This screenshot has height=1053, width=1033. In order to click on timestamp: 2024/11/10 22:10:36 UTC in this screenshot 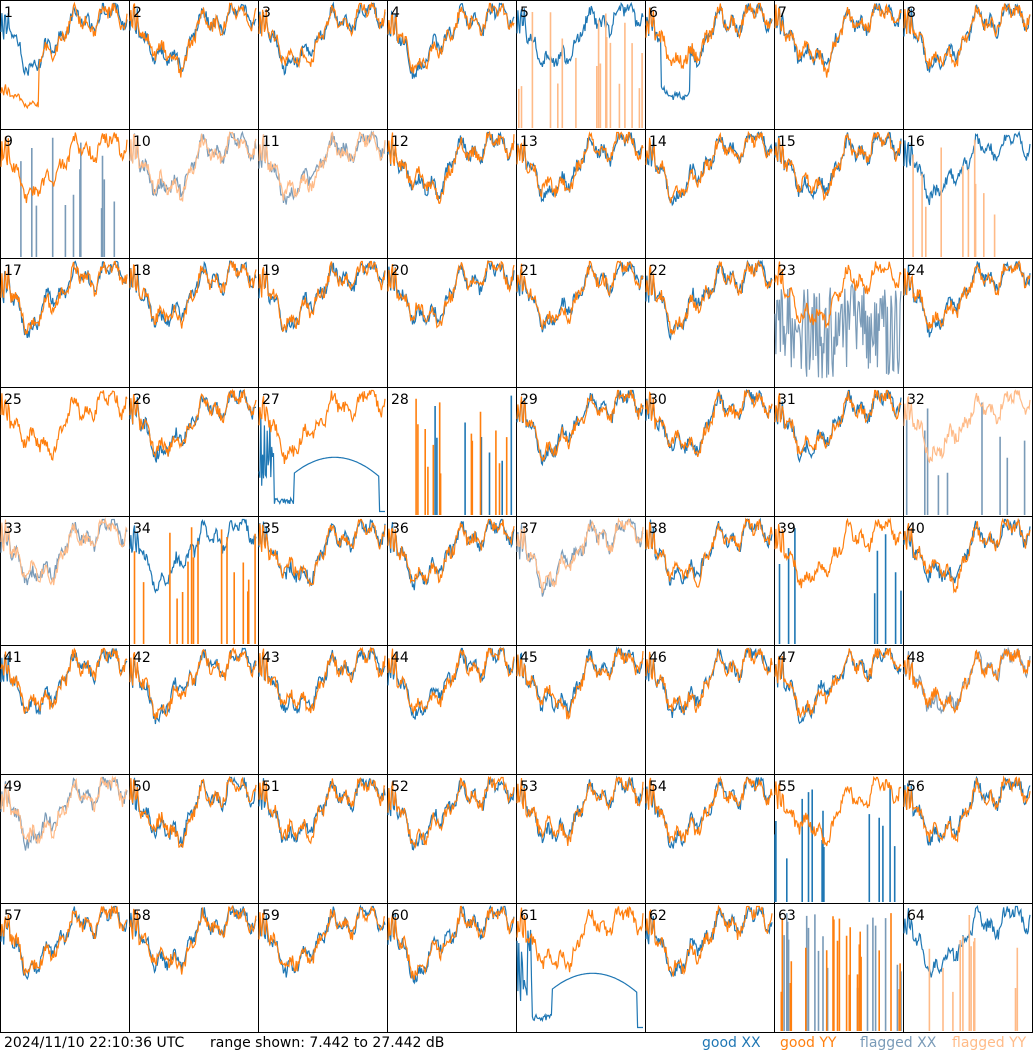, I will do `click(94, 1043)`.